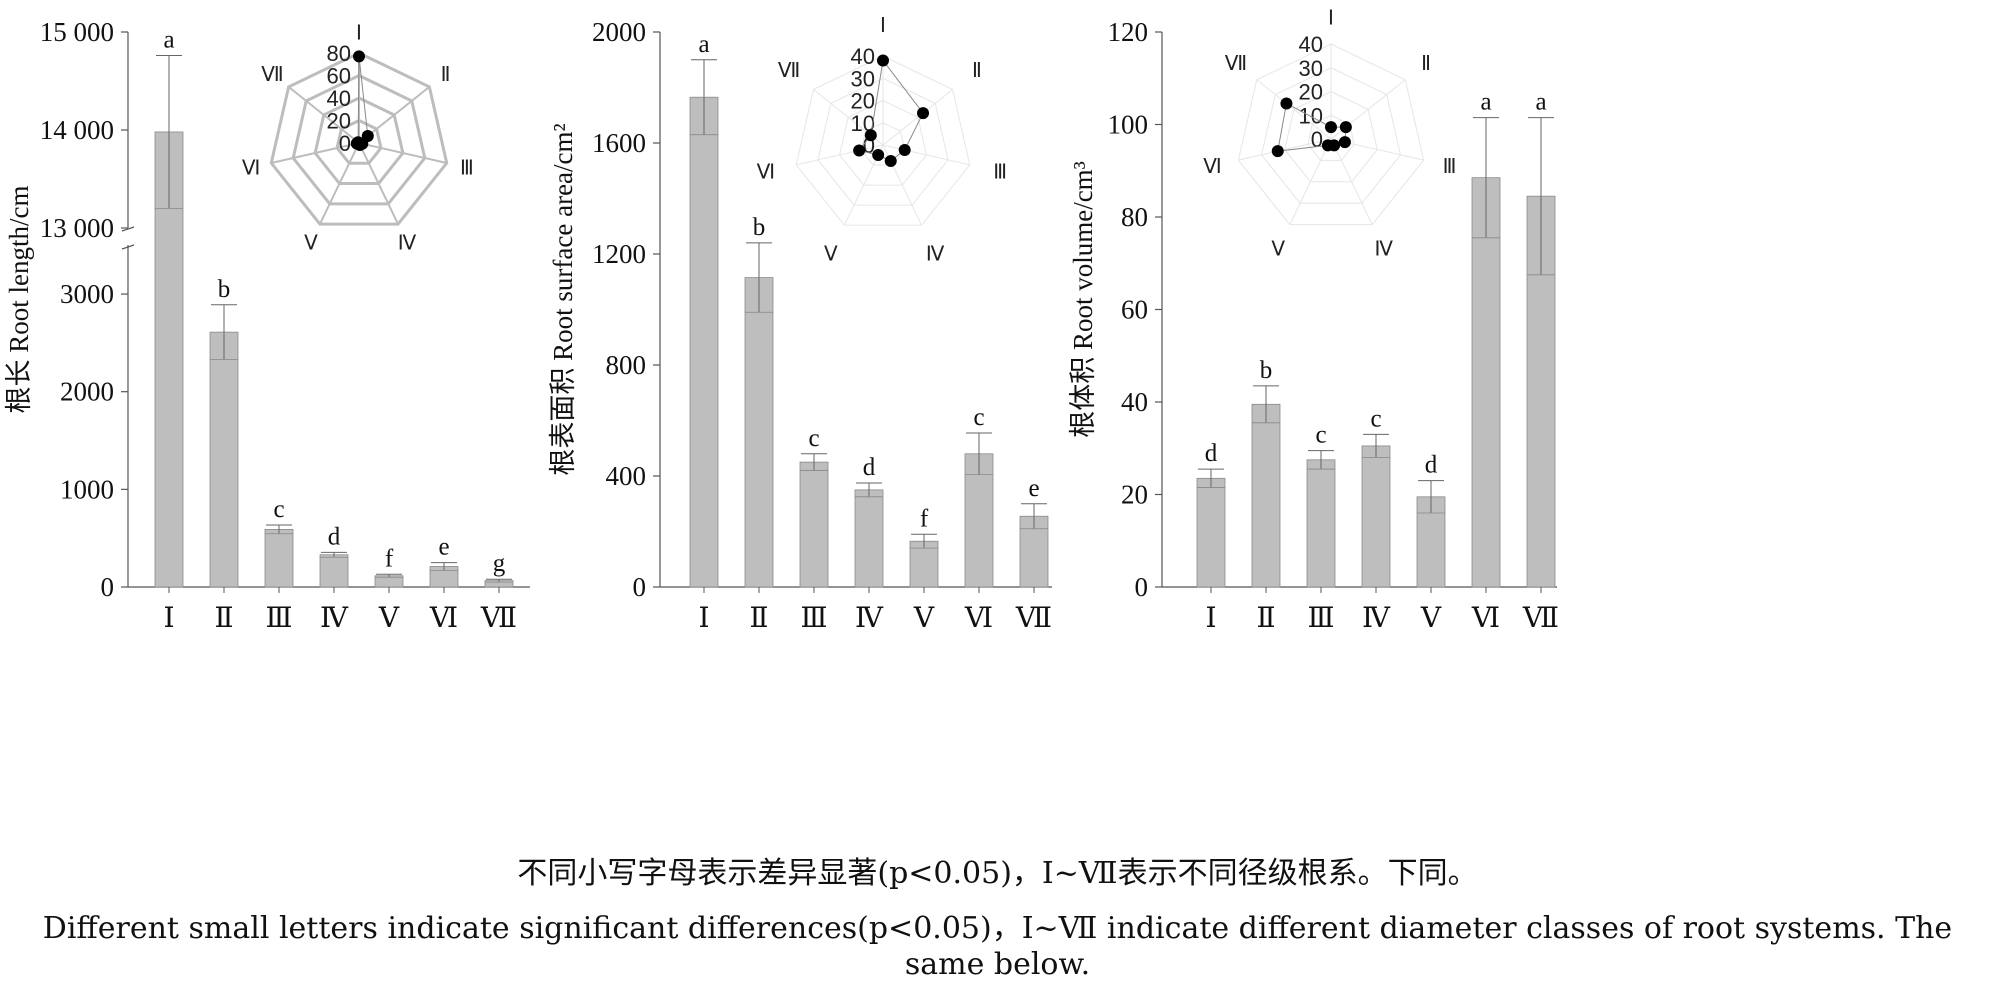 This screenshot has height=982, width=1995. Describe the element at coordinates (924, 518) in the screenshot. I see `significance-letter: f` at that location.